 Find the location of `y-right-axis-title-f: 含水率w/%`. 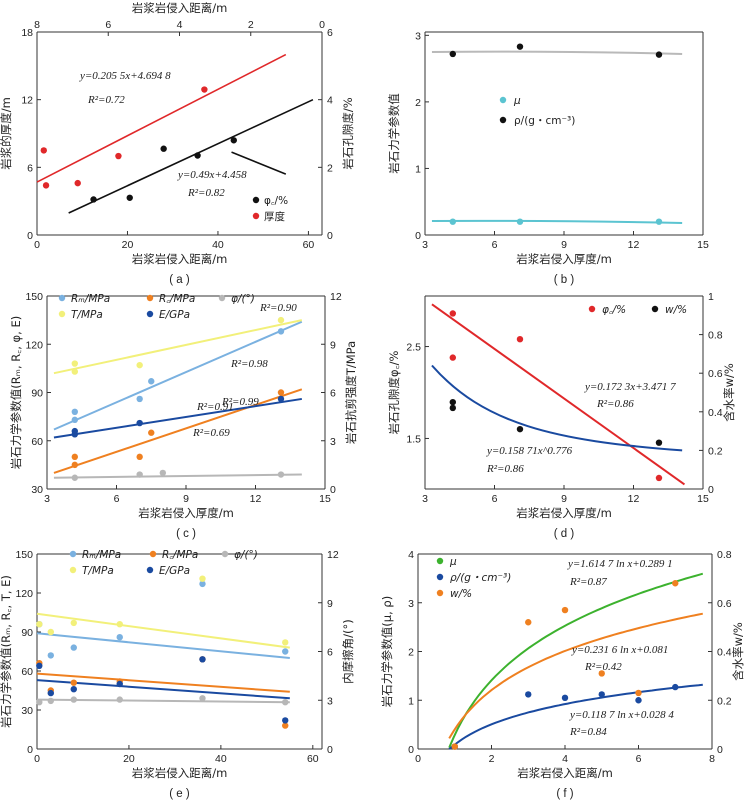

y-right-axis-title-f: 含水率w/% is located at coordinates (738, 651).